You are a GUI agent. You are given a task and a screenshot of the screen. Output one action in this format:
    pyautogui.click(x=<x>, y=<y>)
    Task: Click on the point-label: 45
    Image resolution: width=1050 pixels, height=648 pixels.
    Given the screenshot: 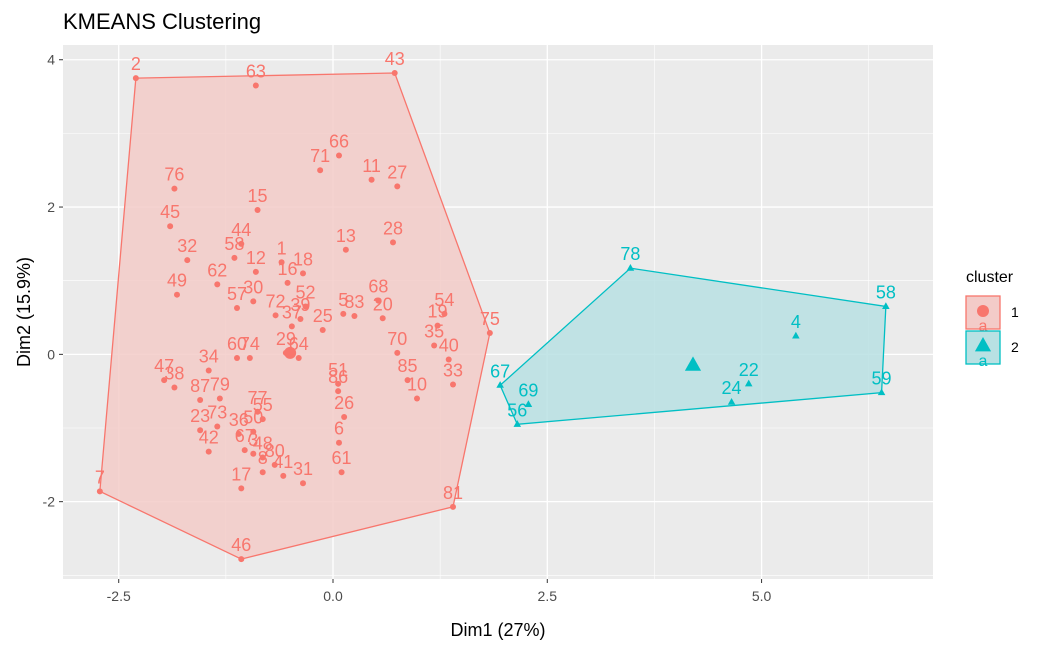 What is the action you would take?
    pyautogui.click(x=170, y=212)
    